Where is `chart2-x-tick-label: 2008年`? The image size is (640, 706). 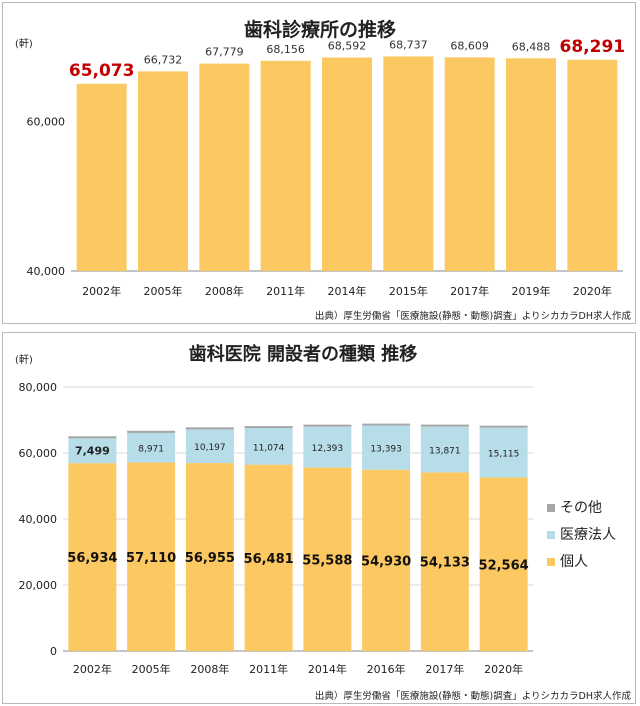
chart2-x-tick-label: 2008年 is located at coordinates (209, 669).